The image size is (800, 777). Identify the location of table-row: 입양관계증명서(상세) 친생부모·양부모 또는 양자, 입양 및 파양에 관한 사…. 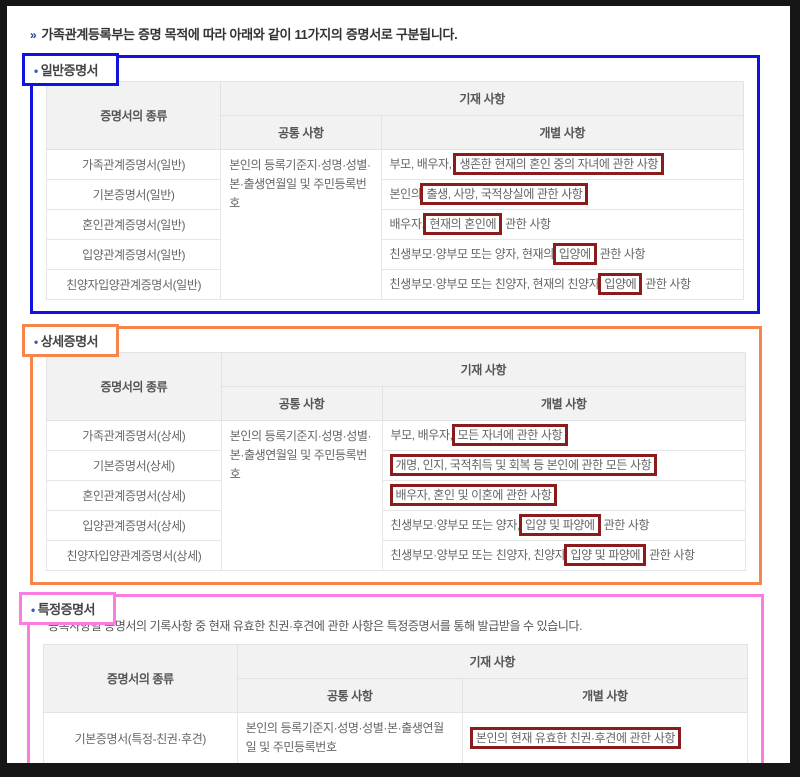
(396, 525).